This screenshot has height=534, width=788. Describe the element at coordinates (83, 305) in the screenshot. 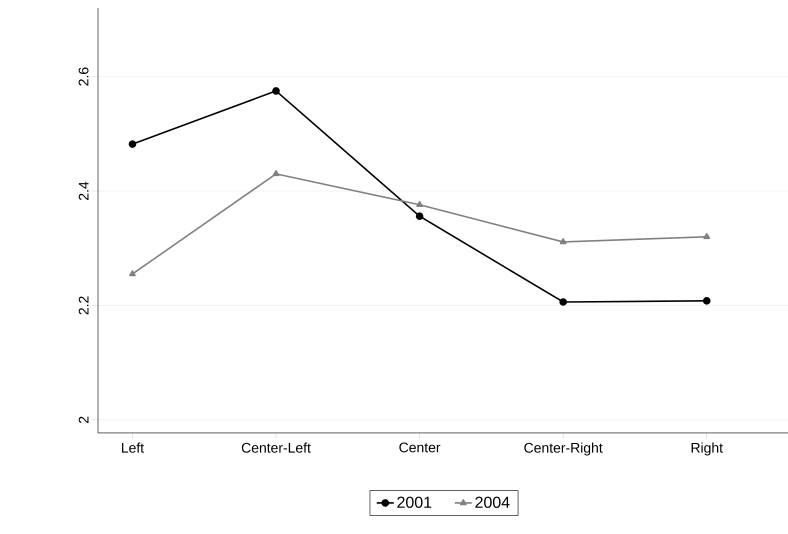

I see `y-tick-label: 2.2` at that location.